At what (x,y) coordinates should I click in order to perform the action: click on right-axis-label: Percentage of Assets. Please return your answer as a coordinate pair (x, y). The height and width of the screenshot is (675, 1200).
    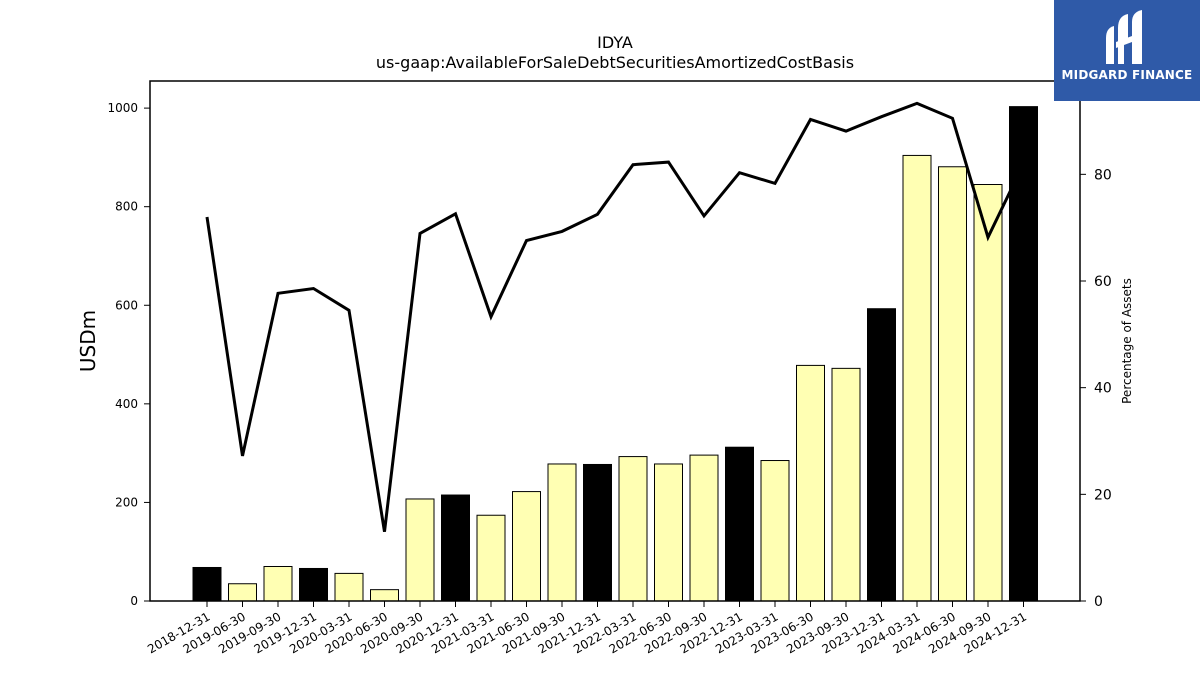
    Looking at the image, I should click on (1127, 341).